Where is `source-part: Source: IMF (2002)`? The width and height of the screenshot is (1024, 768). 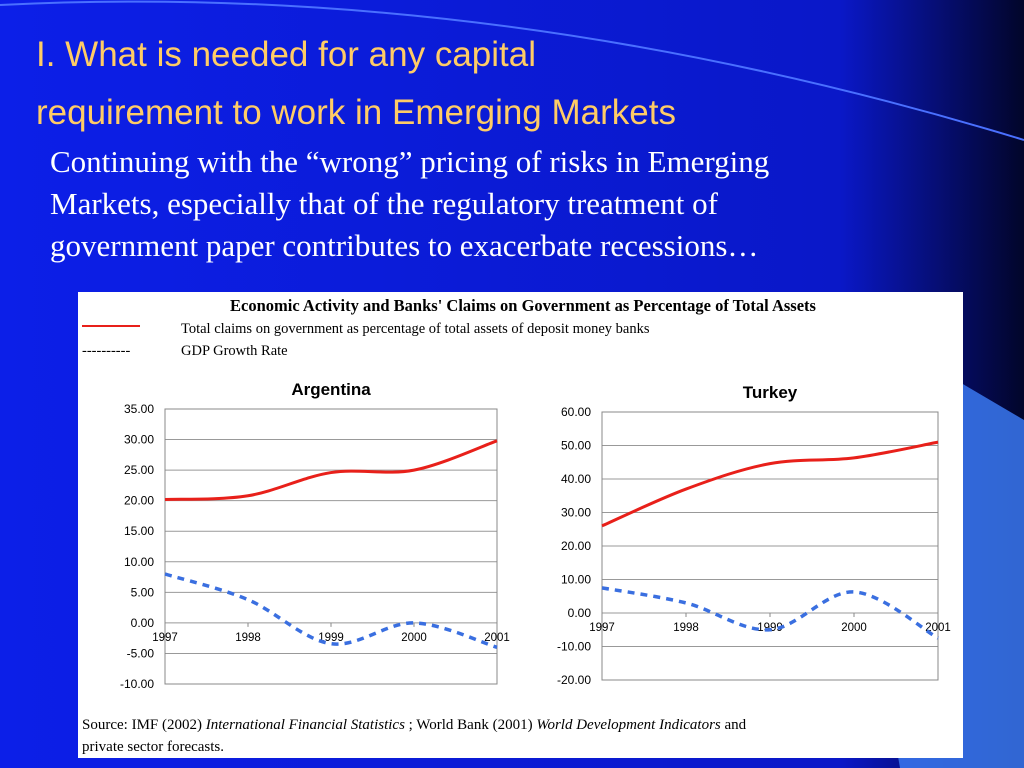 source-part: Source: IMF (2002) is located at coordinates (142, 725).